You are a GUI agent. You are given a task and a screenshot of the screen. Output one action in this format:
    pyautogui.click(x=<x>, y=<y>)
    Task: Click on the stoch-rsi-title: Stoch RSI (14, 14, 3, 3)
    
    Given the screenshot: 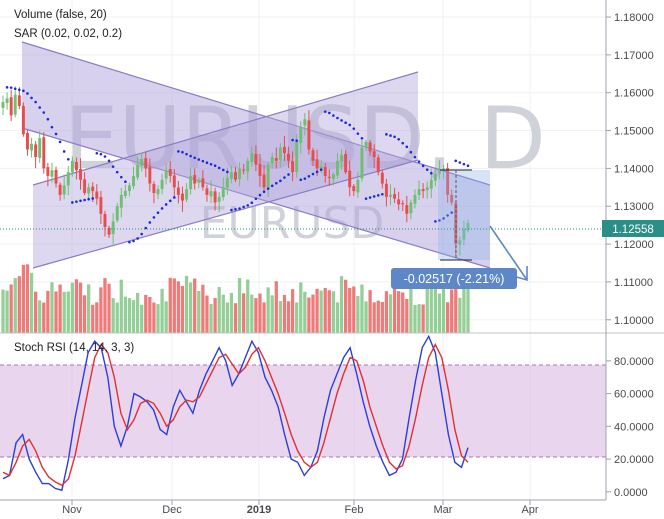 What is the action you would take?
    pyautogui.click(x=74, y=348)
    